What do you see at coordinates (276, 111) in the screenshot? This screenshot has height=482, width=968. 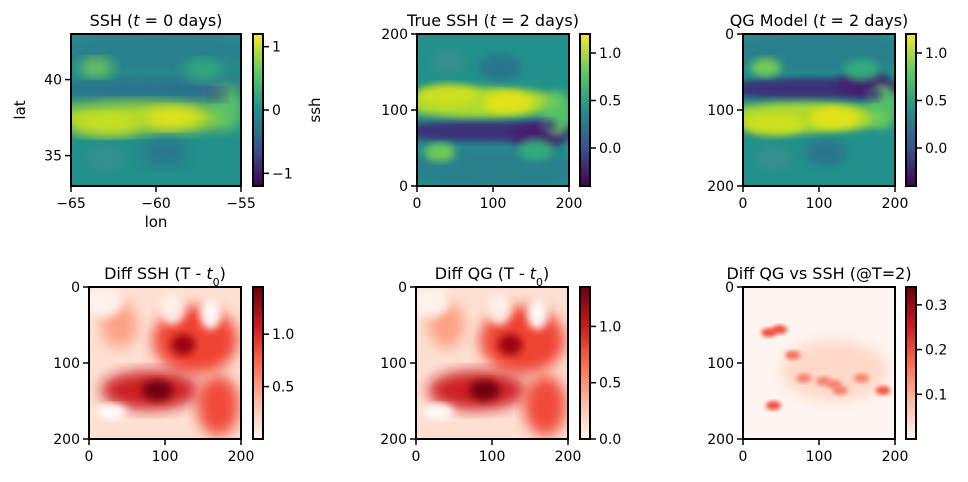 I see `colorbar-tick-label: 0` at bounding box center [276, 111].